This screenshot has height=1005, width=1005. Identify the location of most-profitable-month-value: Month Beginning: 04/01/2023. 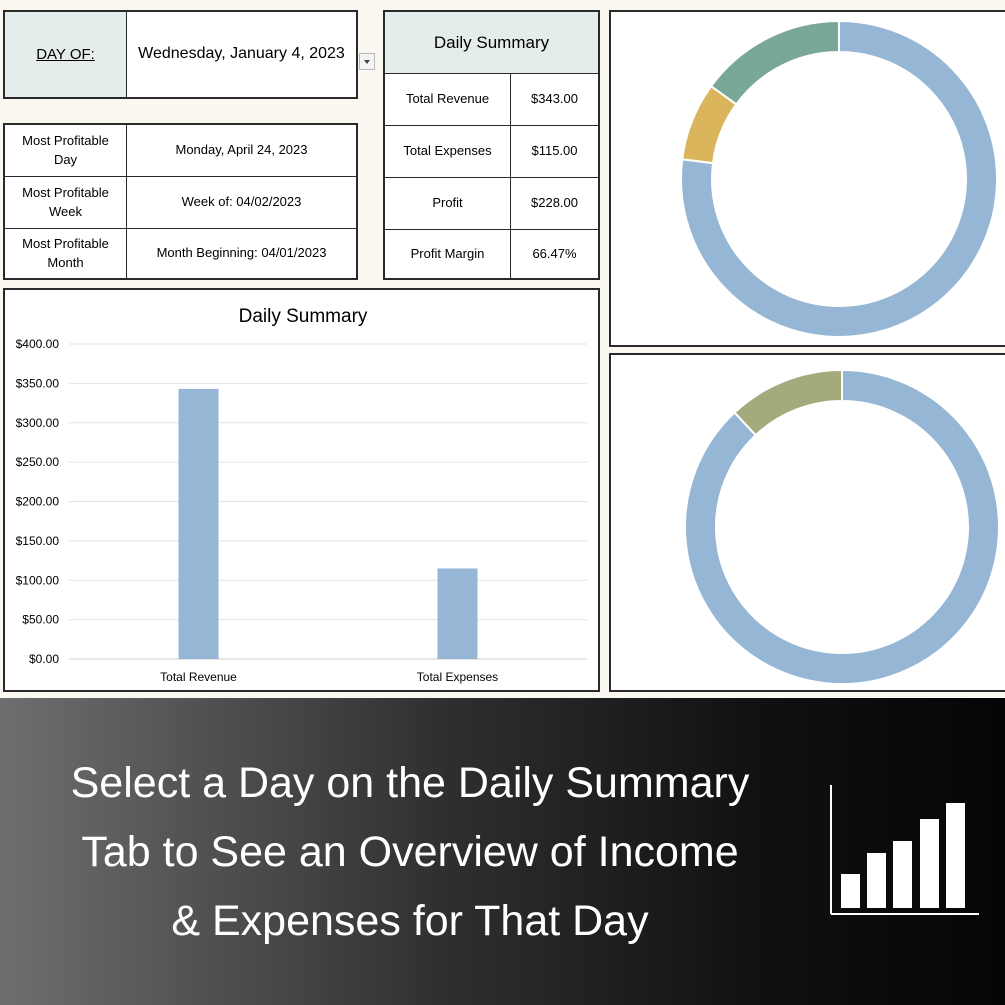
(241, 253).